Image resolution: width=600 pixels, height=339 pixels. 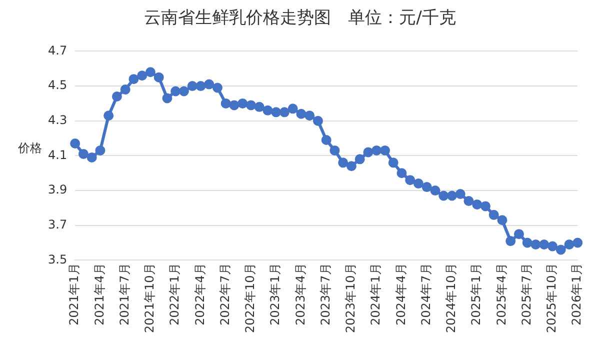 What do you see at coordinates (58, 224) in the screenshot?
I see `y-tick-label: 3.7` at bounding box center [58, 224].